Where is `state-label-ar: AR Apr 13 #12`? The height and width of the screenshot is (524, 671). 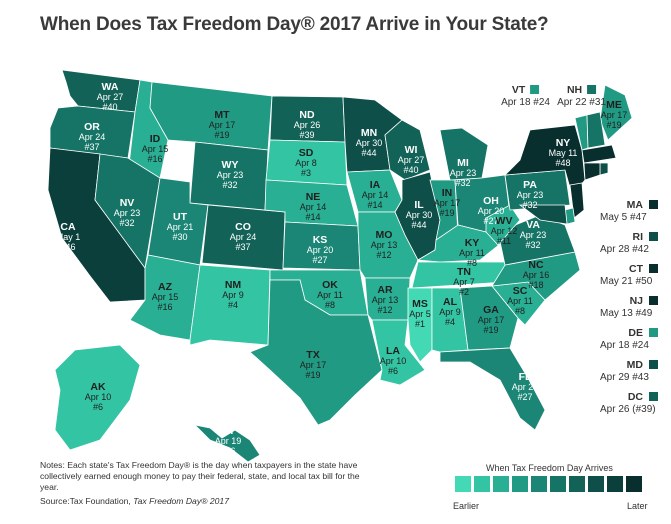 state-label-ar: AR Apr 13 #12 is located at coordinates (385, 300).